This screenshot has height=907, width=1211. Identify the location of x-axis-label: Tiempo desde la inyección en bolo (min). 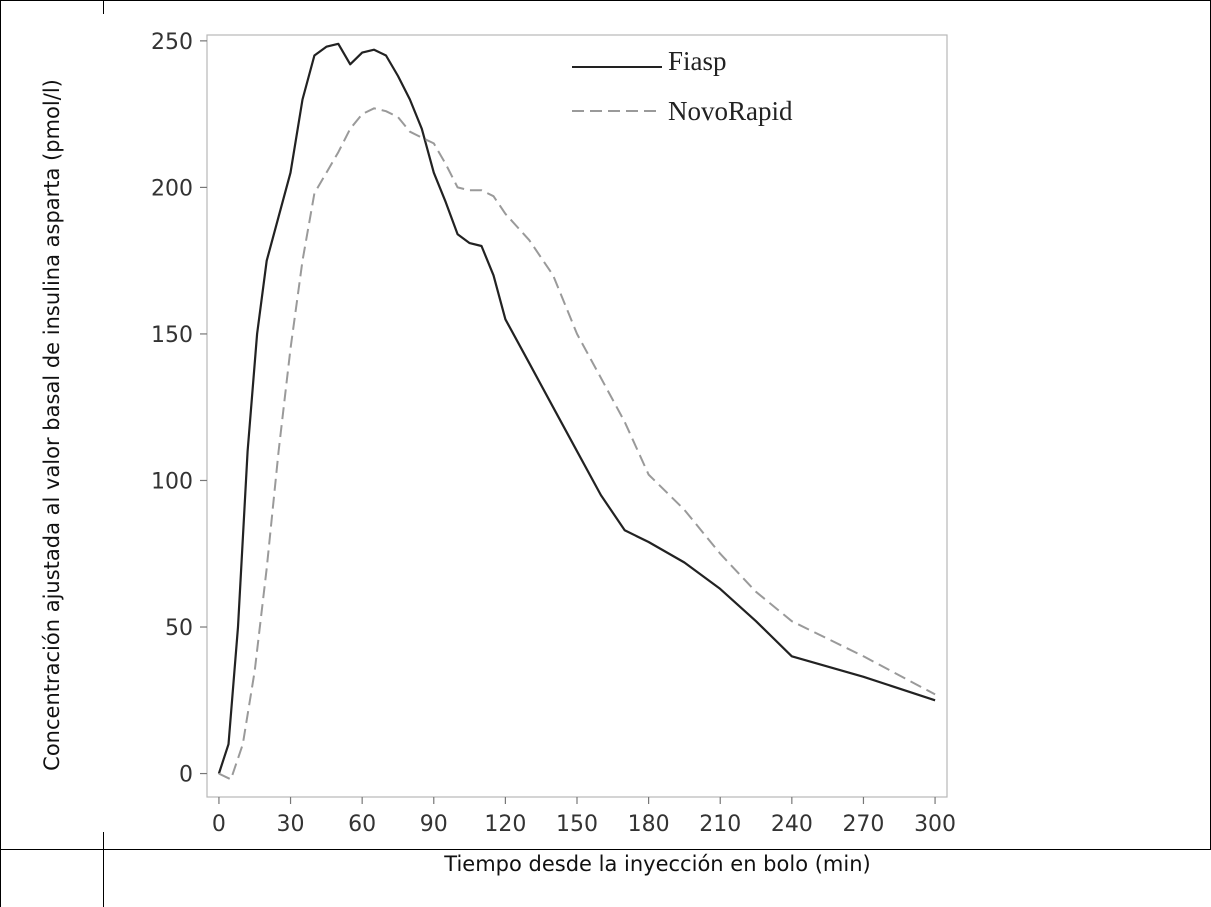
(657, 864).